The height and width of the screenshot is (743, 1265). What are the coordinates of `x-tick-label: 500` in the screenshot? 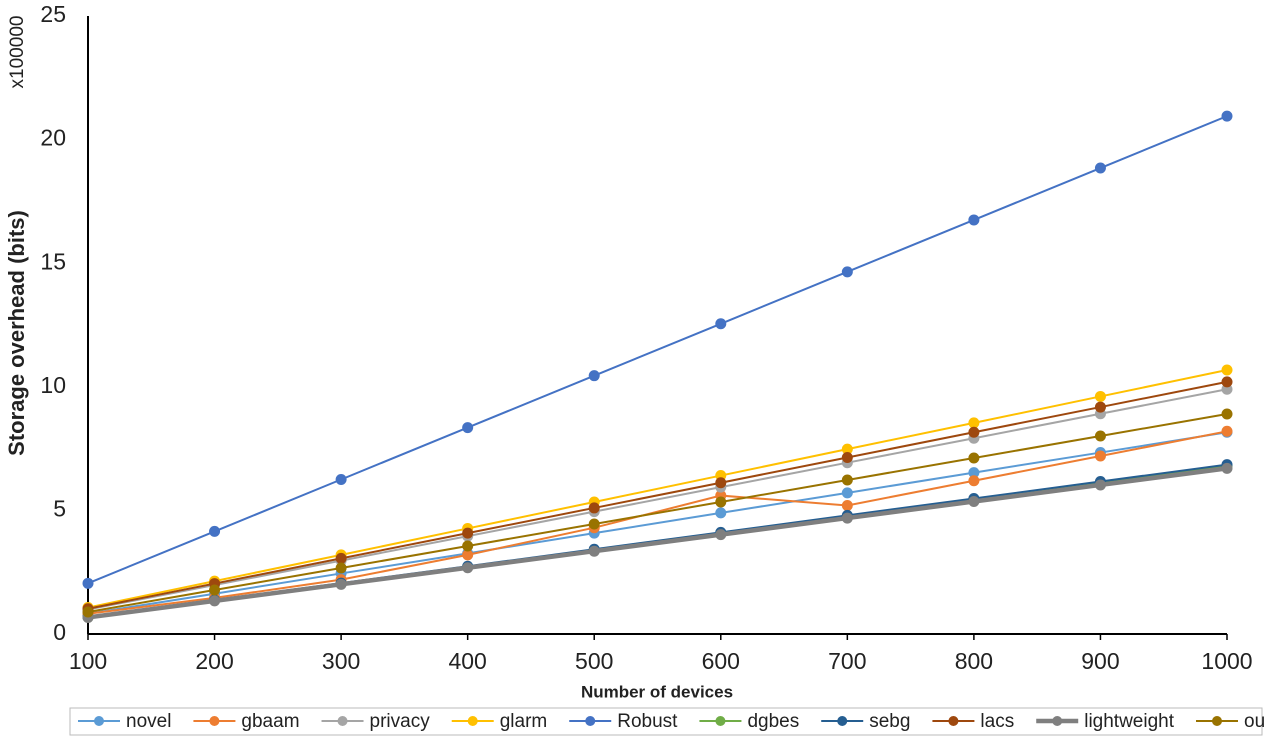 It's located at (594, 661).